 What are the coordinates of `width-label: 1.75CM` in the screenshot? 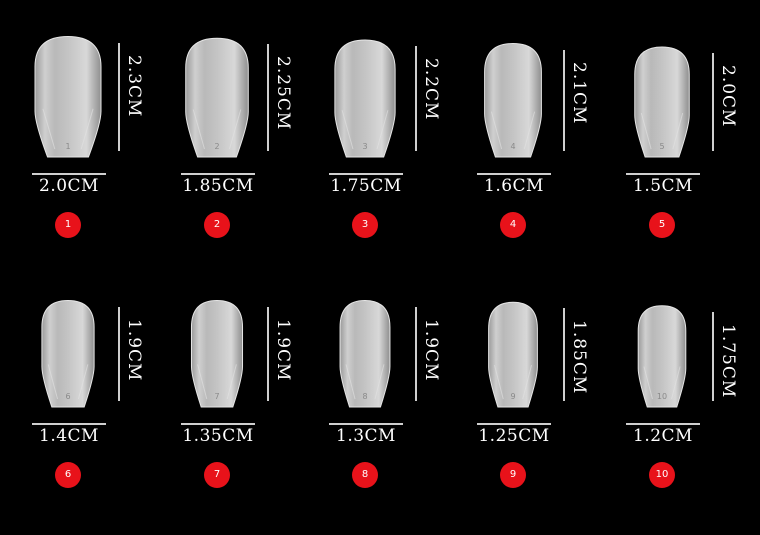 It's located at (366, 186).